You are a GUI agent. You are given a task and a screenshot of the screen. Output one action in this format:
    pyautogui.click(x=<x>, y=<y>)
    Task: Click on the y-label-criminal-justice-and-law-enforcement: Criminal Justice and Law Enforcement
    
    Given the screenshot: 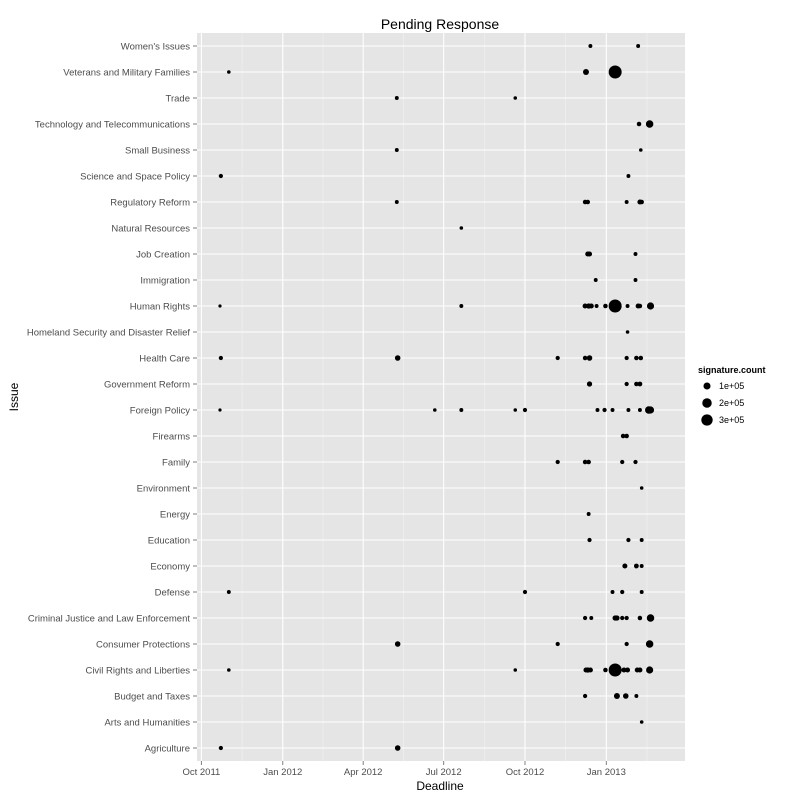 What is the action you would take?
    pyautogui.click(x=109, y=618)
    